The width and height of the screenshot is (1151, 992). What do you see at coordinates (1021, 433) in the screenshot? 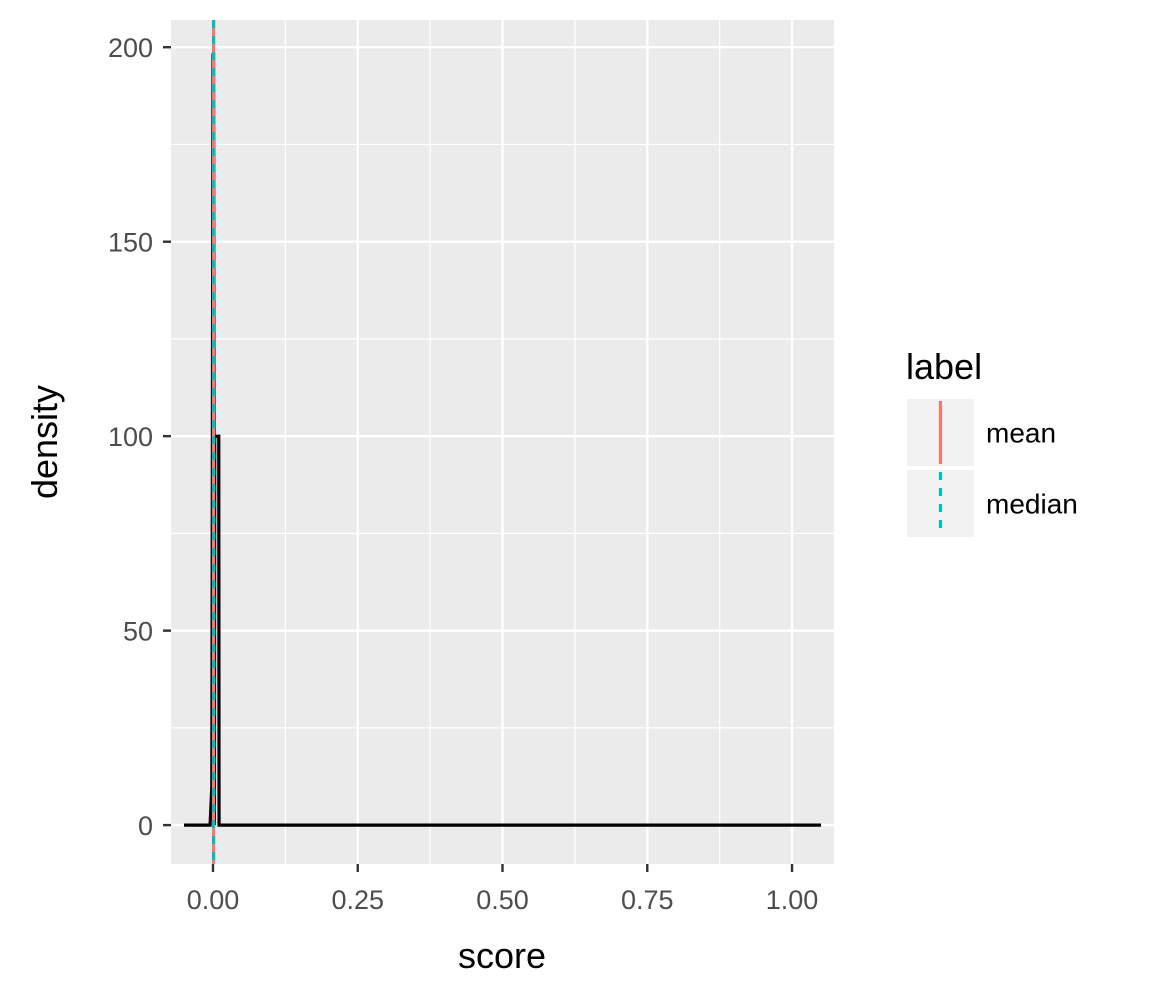
I see `legend-label-mean: mean` at bounding box center [1021, 433].